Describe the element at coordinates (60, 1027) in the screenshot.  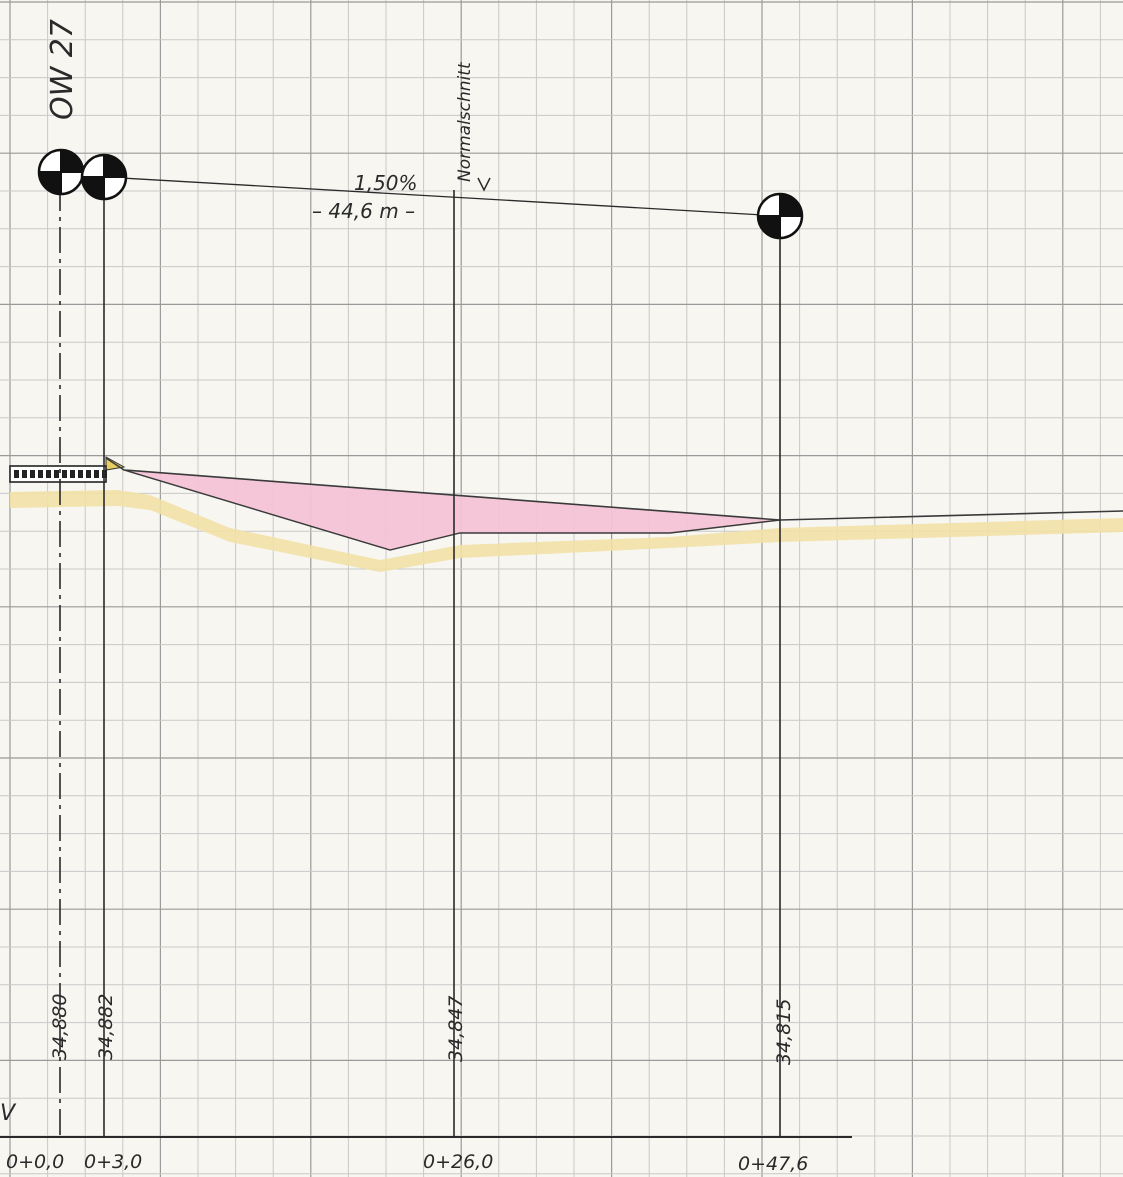
I see `elevation-label: 34,880` at that location.